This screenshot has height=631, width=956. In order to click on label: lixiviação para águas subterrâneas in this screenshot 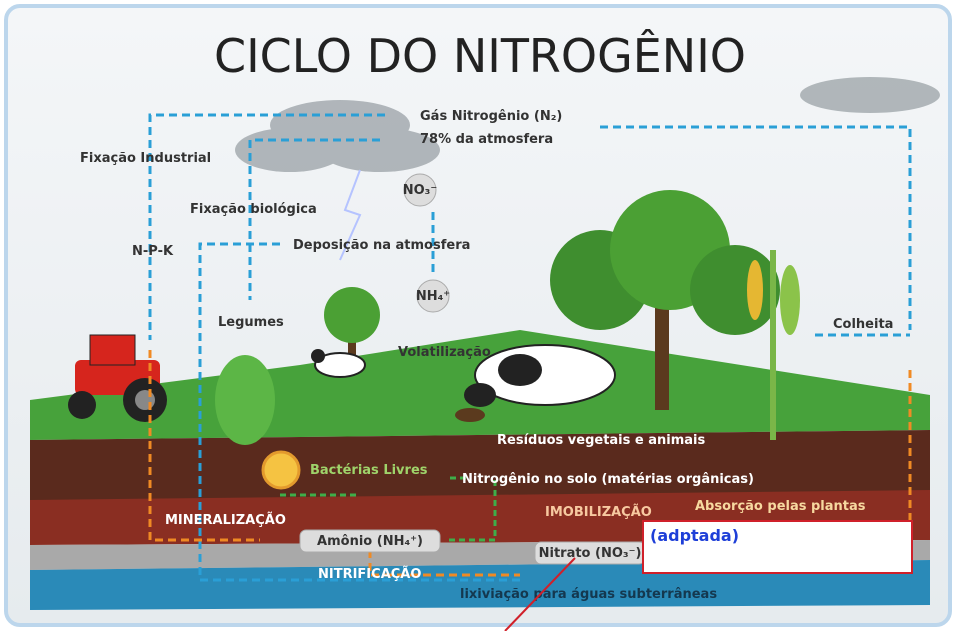, I will do `click(588, 594)`.